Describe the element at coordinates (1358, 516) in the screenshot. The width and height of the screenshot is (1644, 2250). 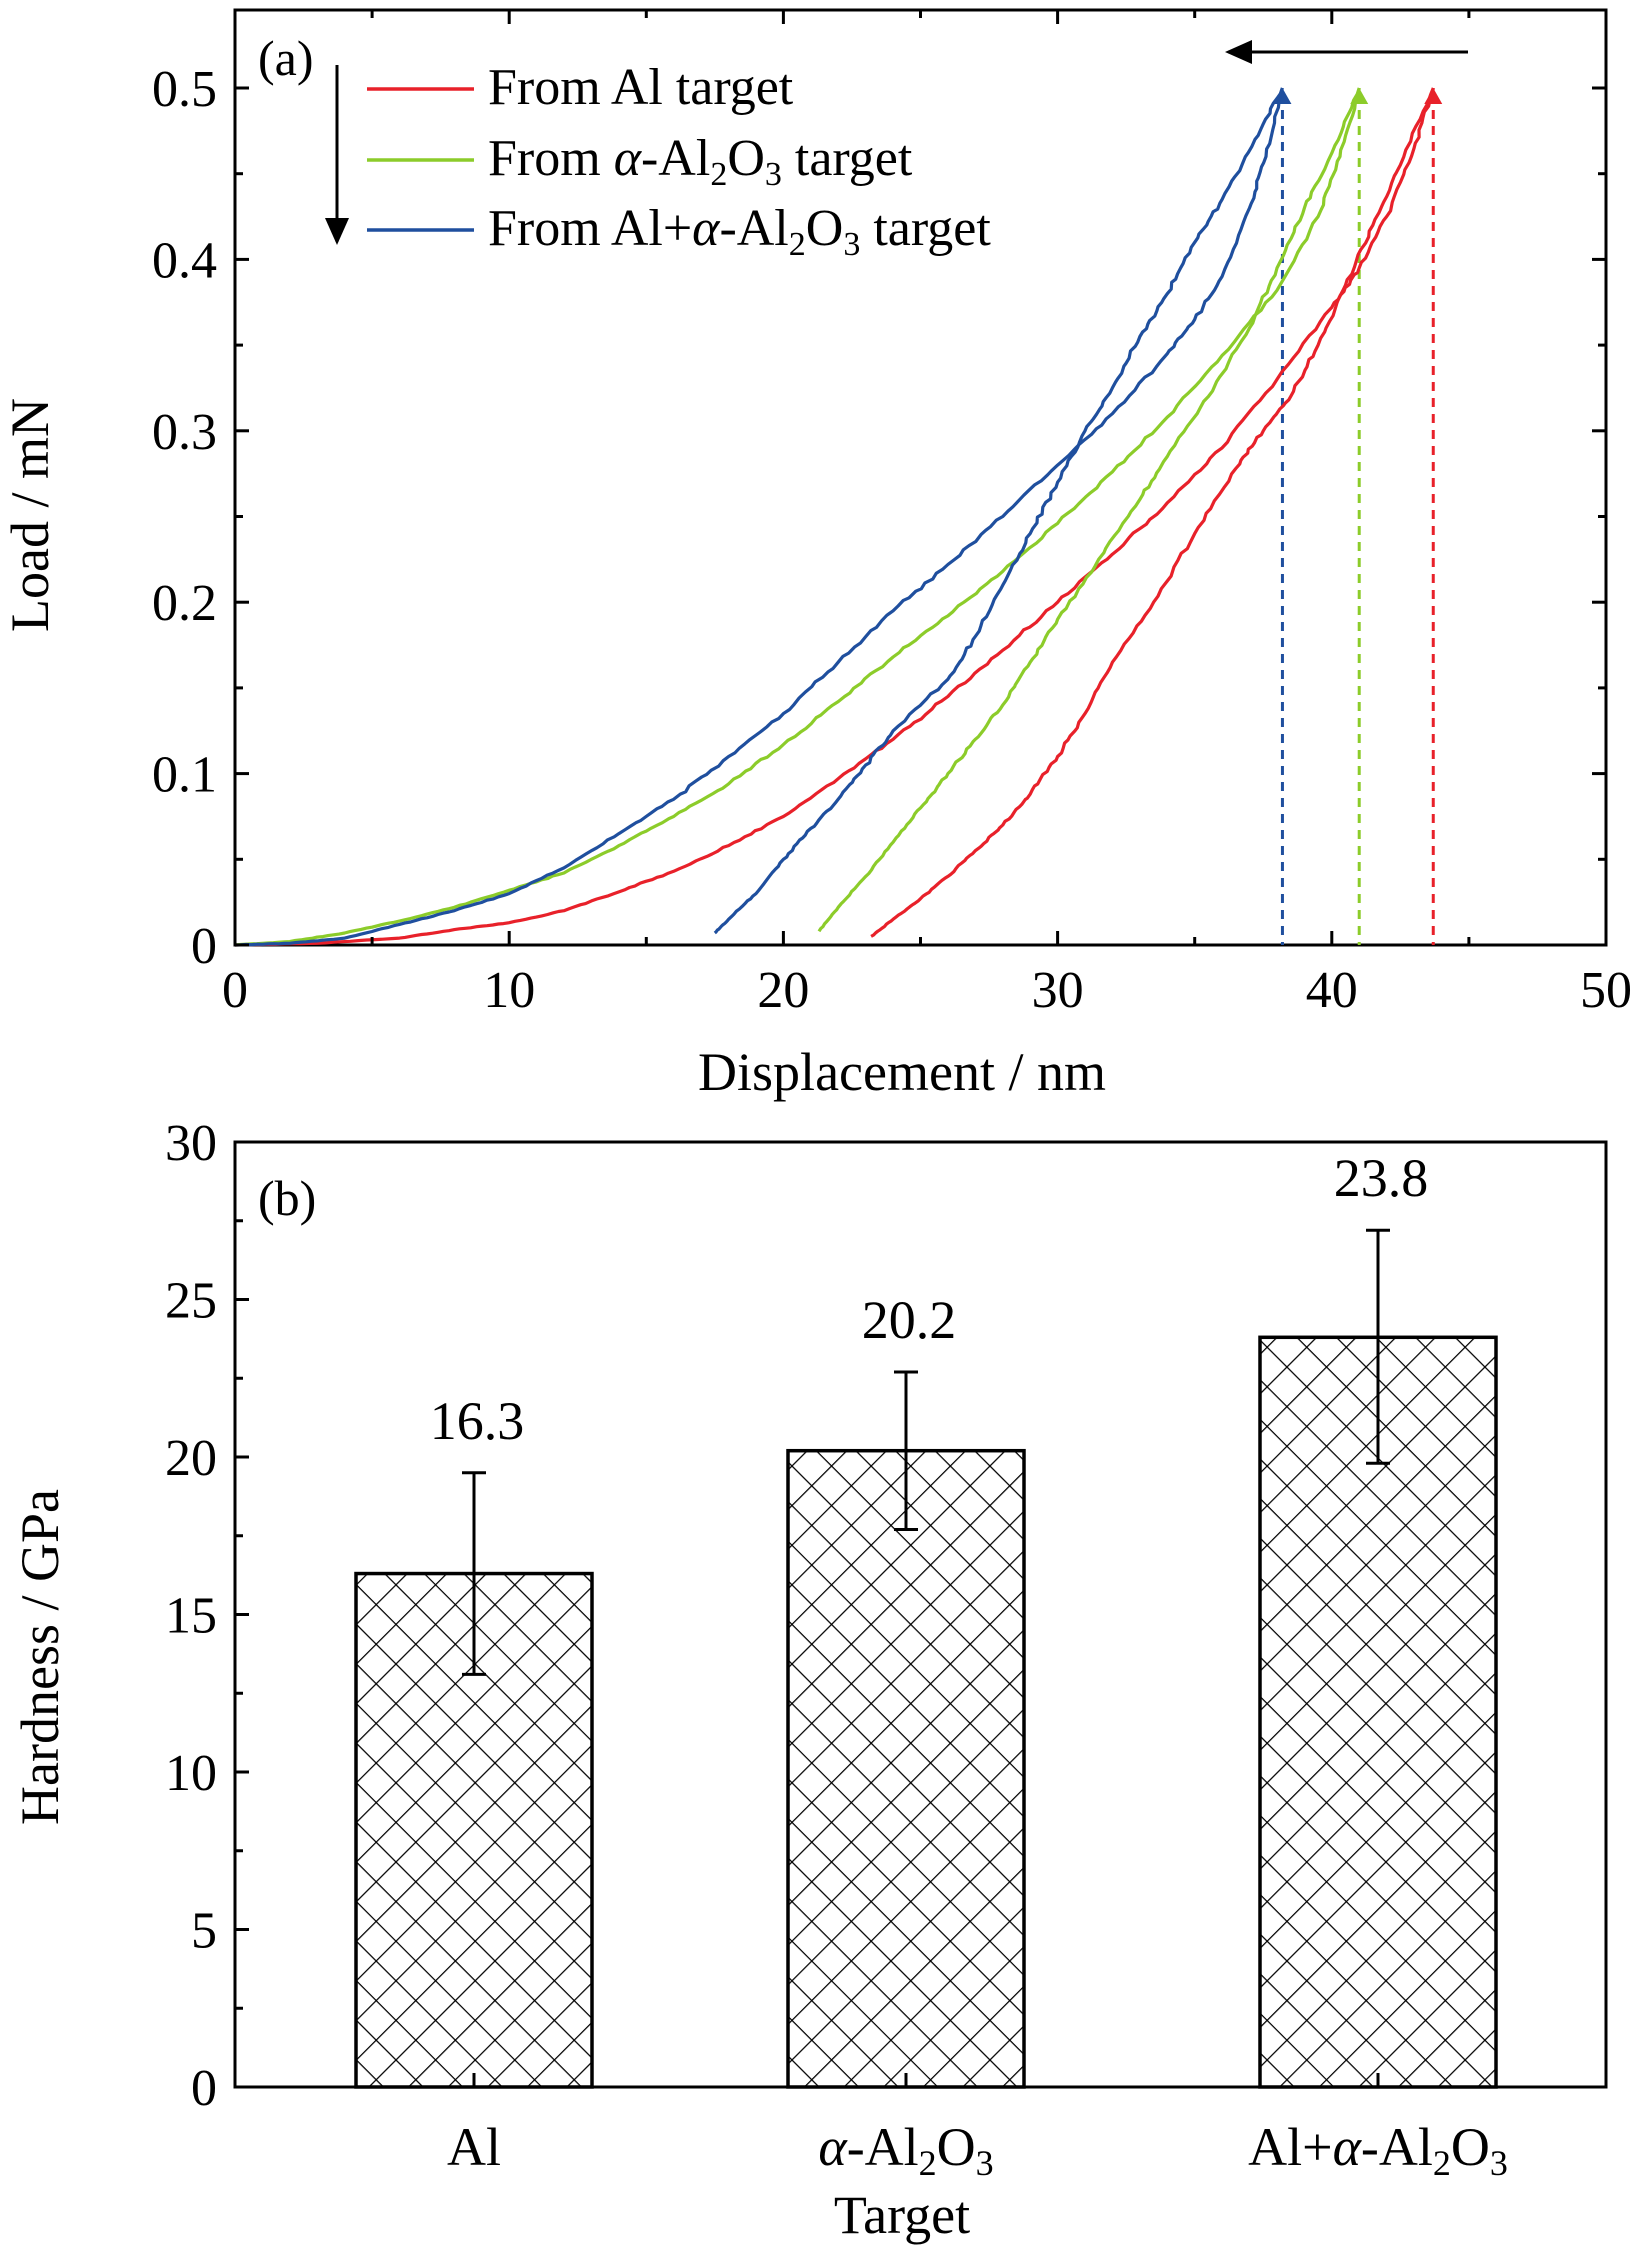
I see `panel-a-peak-drop-lines` at that location.